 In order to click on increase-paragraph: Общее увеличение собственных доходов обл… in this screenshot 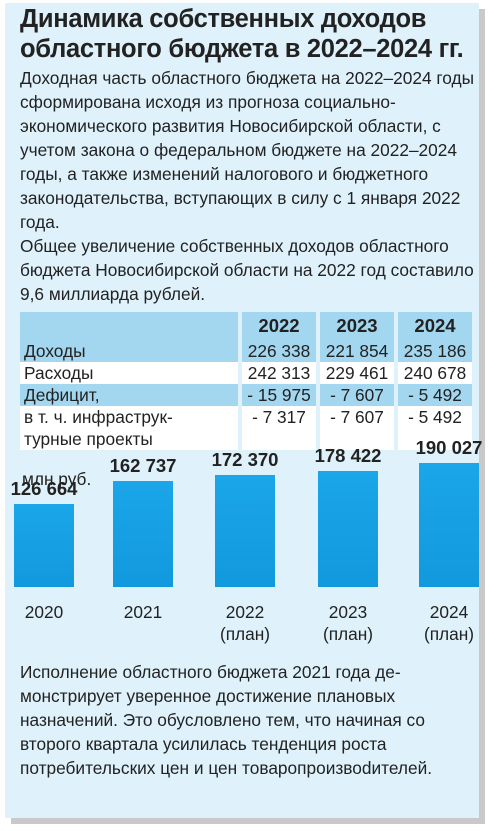, I will do `click(247, 270)`.